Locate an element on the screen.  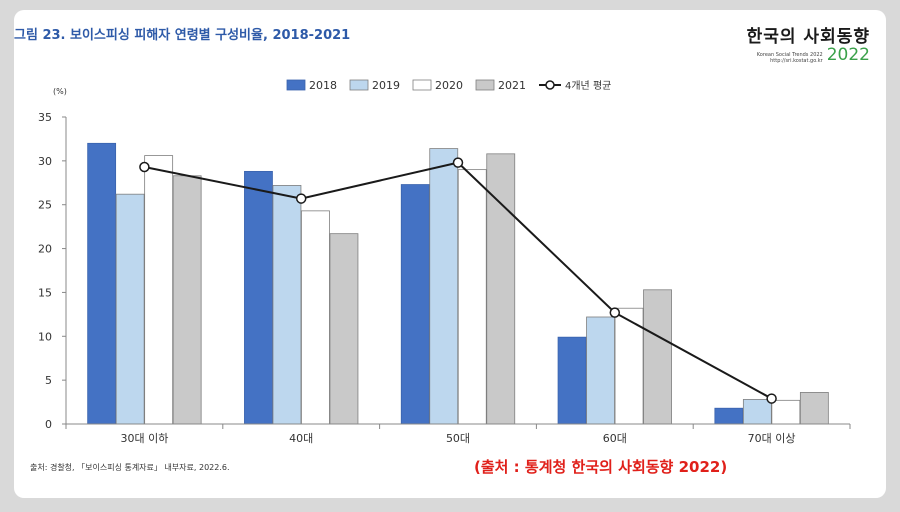
brand-name: 한국의 사회동향 is located at coordinates (808, 37).